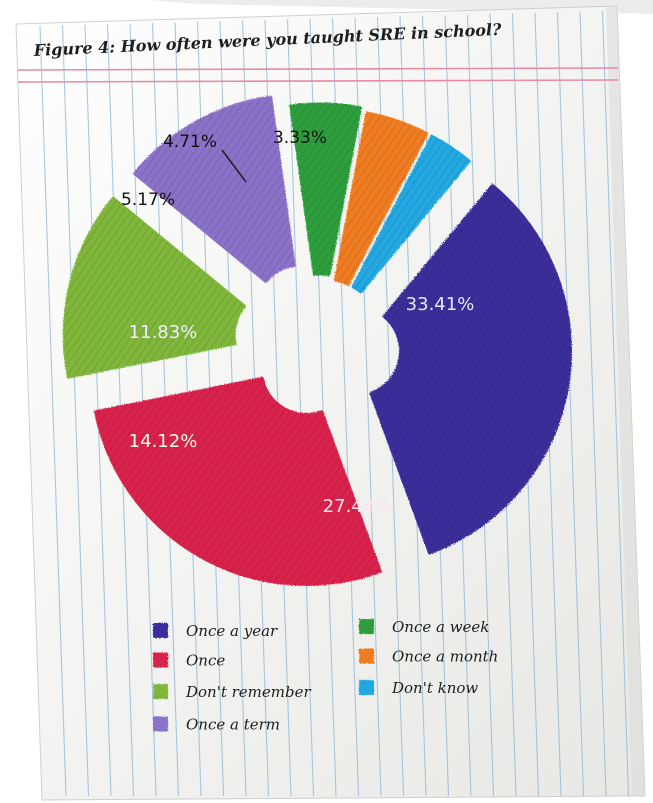  Describe the element at coordinates (440, 627) in the screenshot. I see `legend-label: Once a week` at that location.